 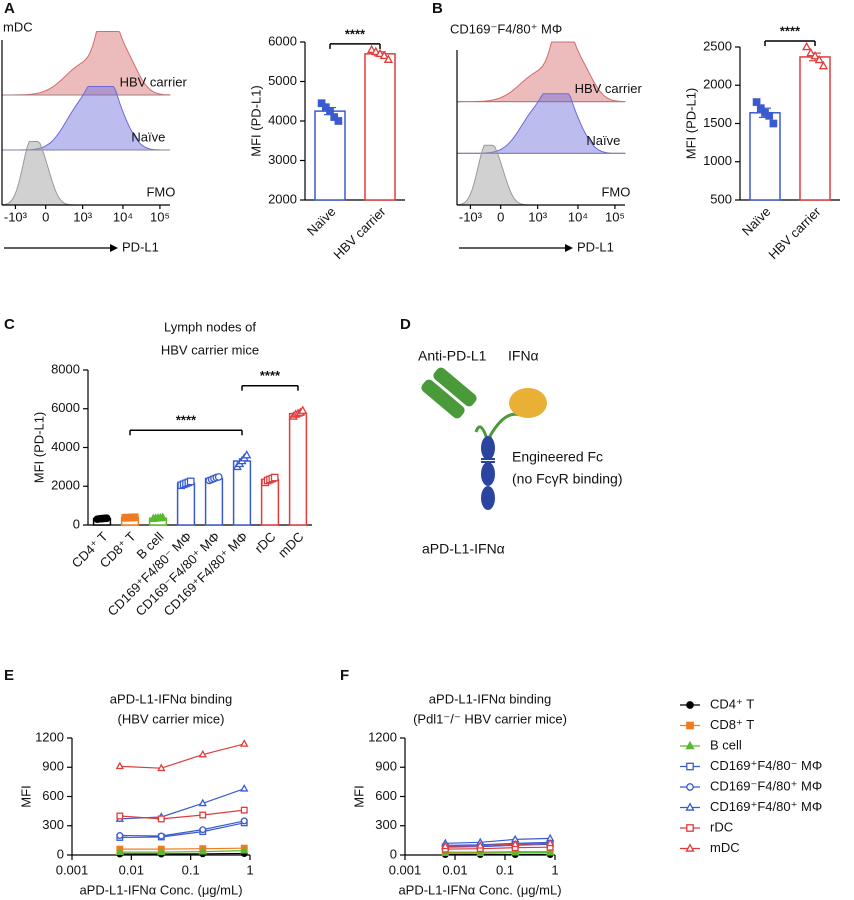 I want to click on y-tick-label: 8000, so click(x=65, y=368).